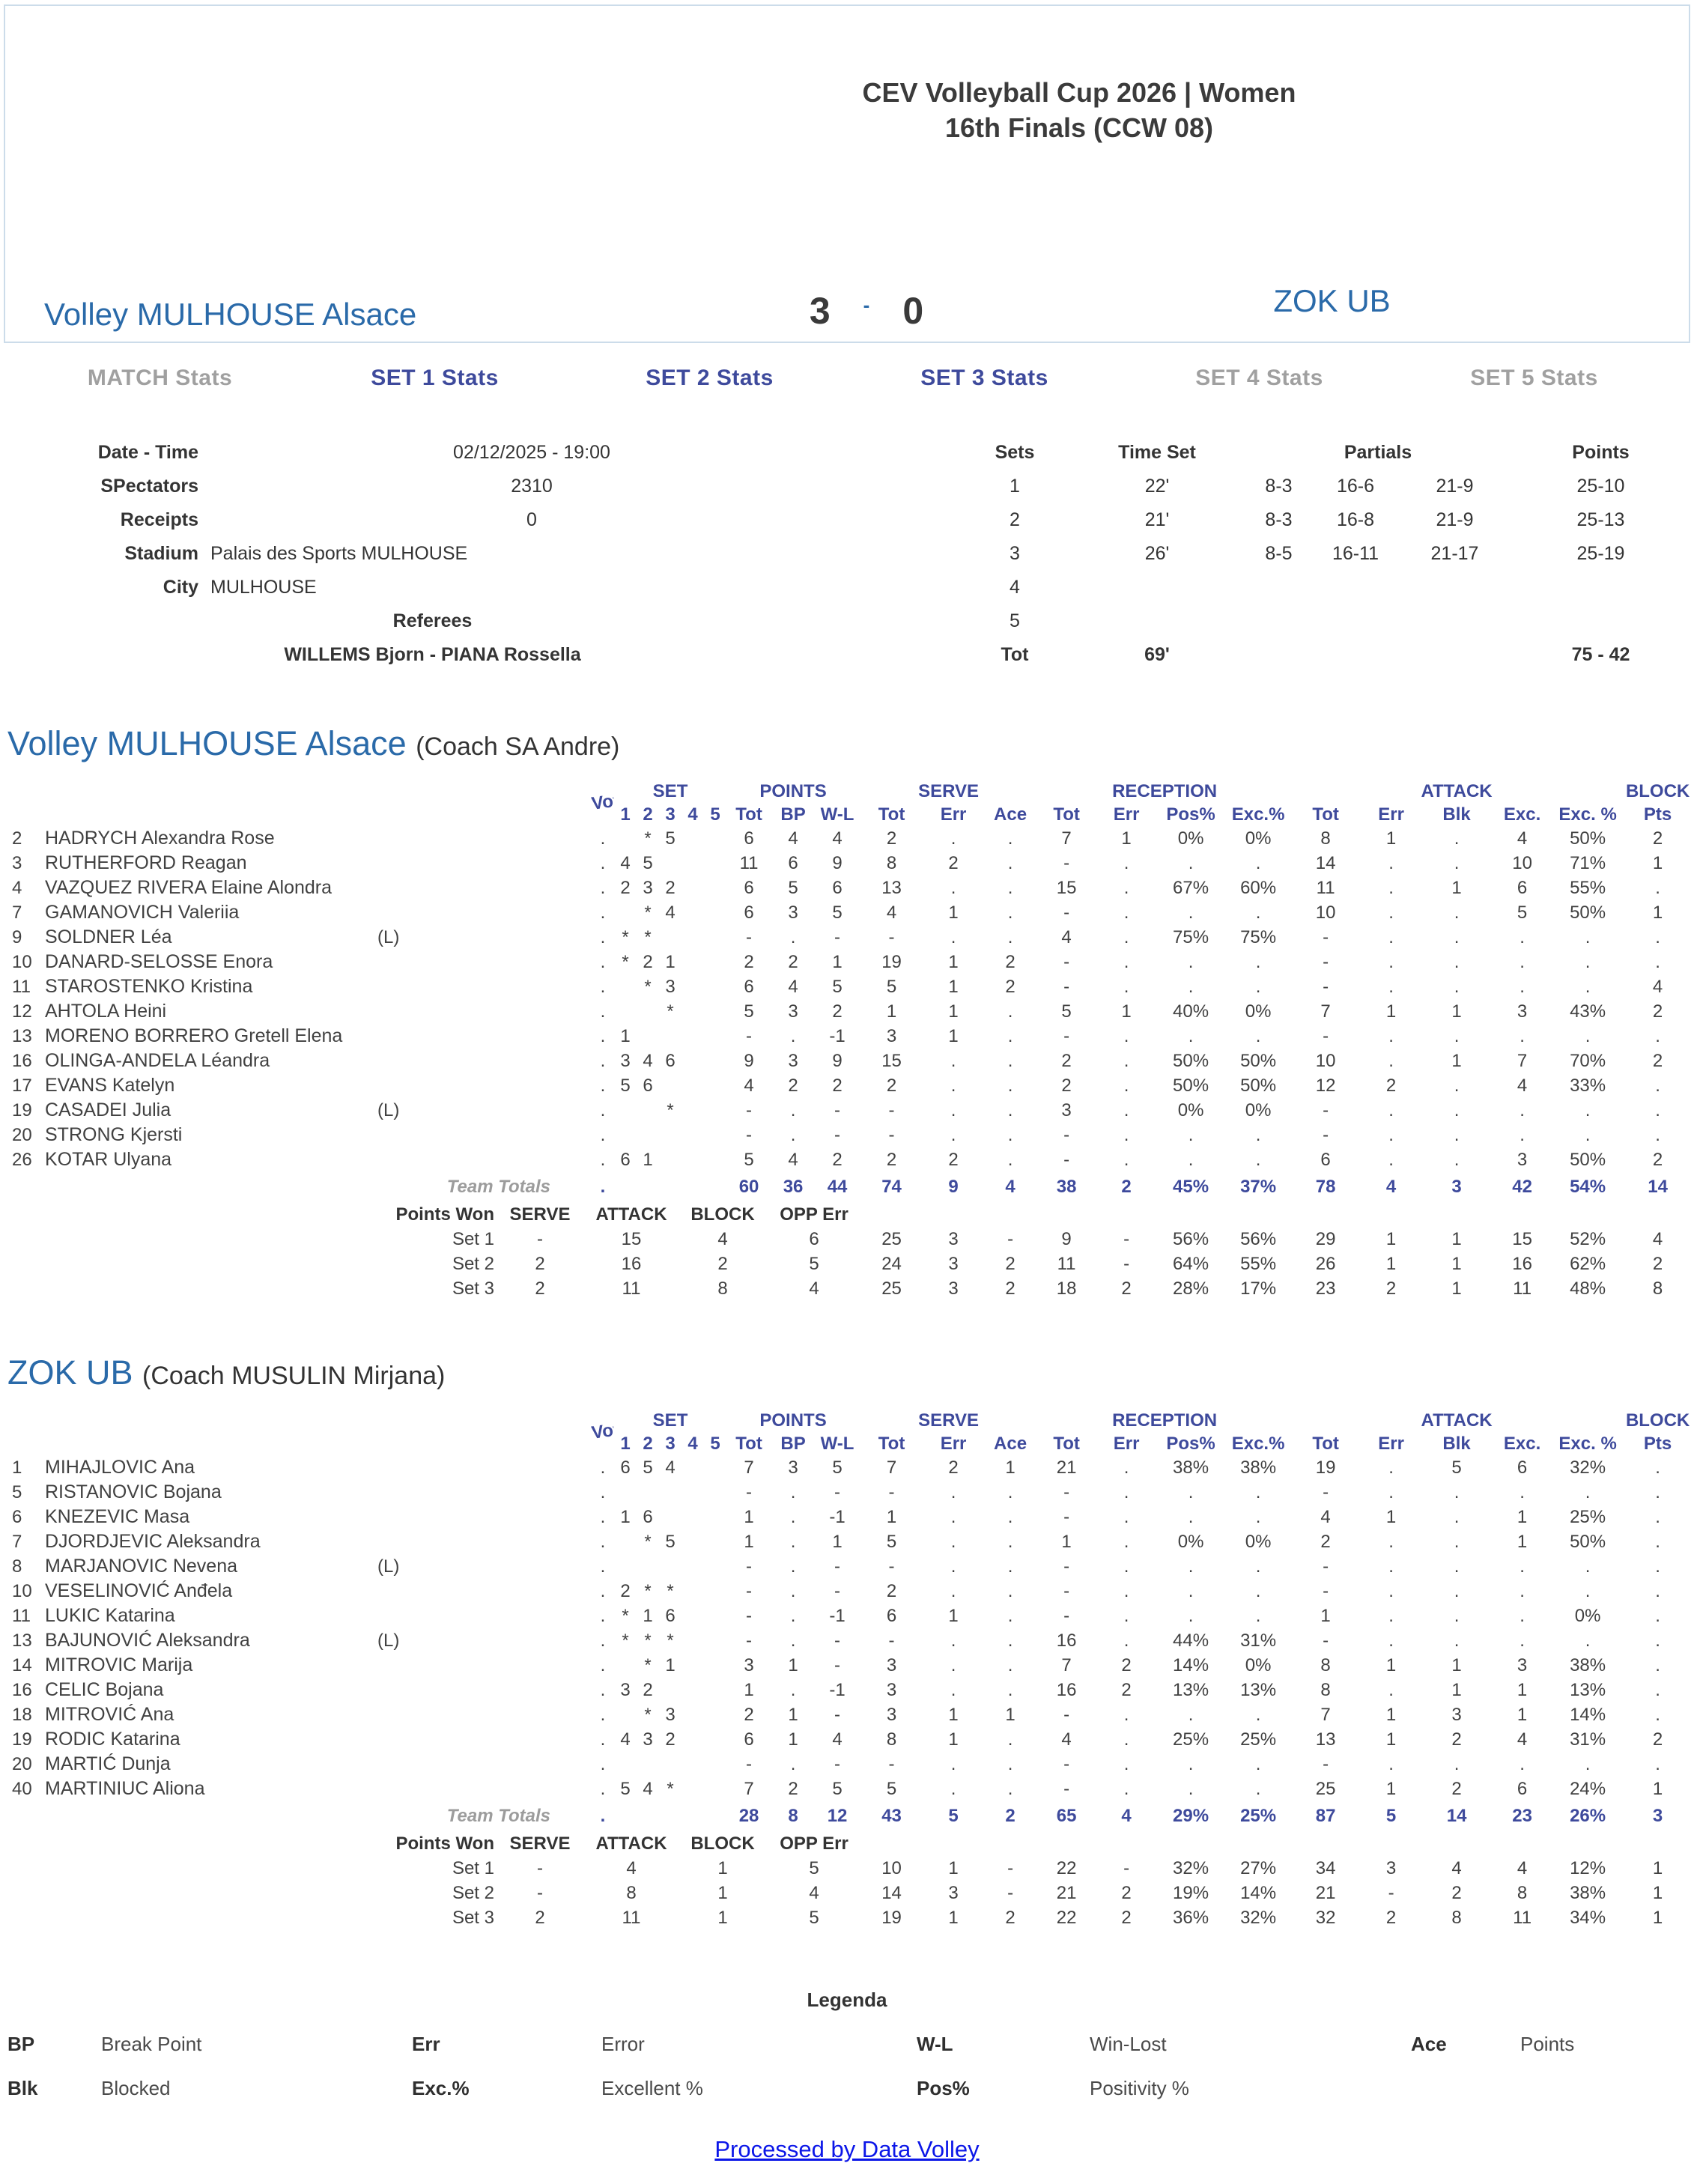 This screenshot has width=1694, height=2184. Describe the element at coordinates (1325, 1816) in the screenshot. I see `stat-cell: 87` at that location.